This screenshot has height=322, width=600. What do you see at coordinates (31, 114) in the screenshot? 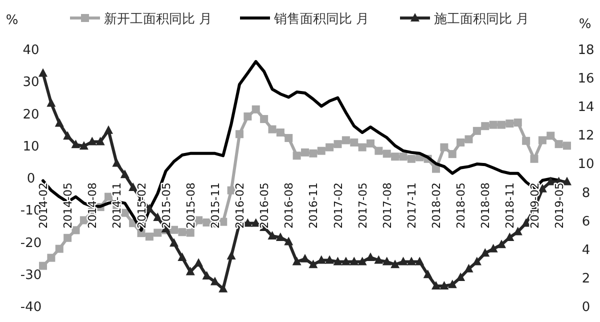
I see `y-tick-label: 20` at bounding box center [31, 114].